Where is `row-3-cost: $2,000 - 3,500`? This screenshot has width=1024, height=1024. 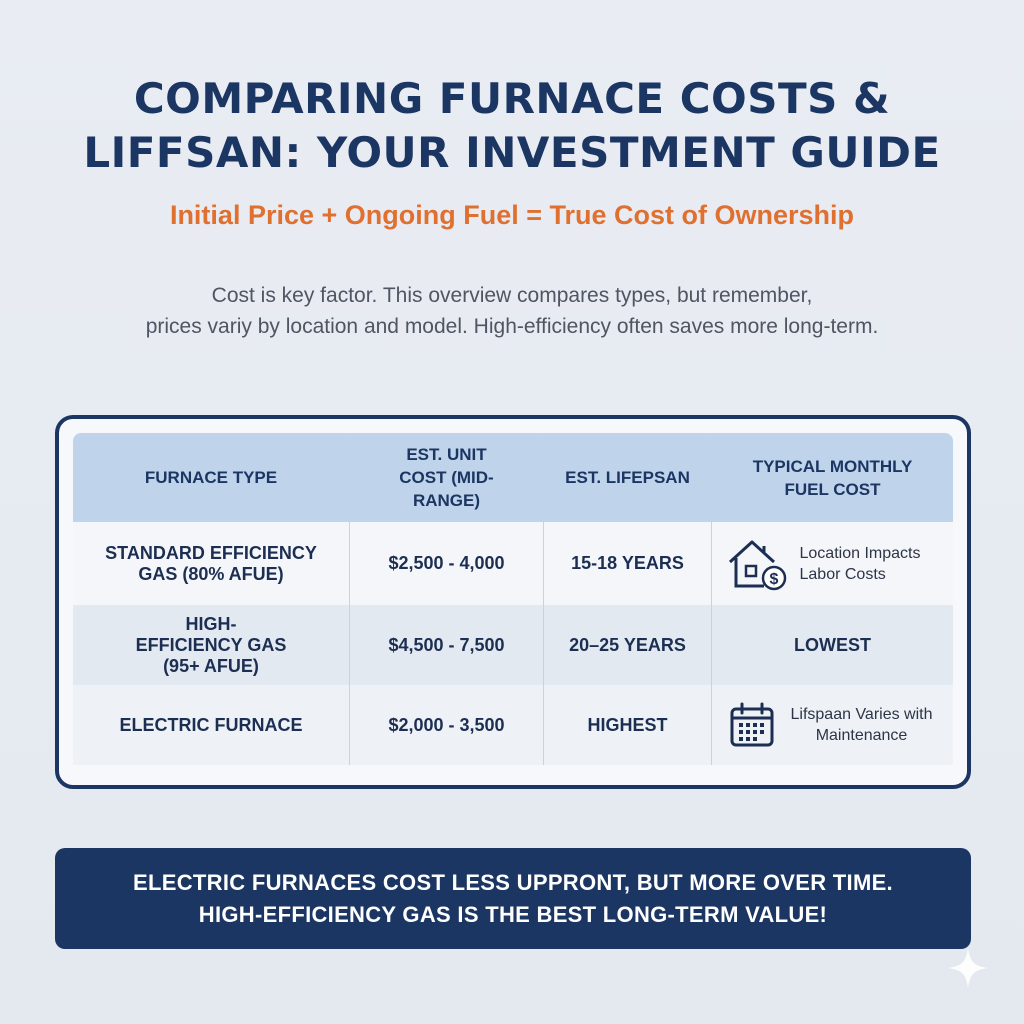
row-3-cost: $2,000 - 3,500 is located at coordinates (447, 725).